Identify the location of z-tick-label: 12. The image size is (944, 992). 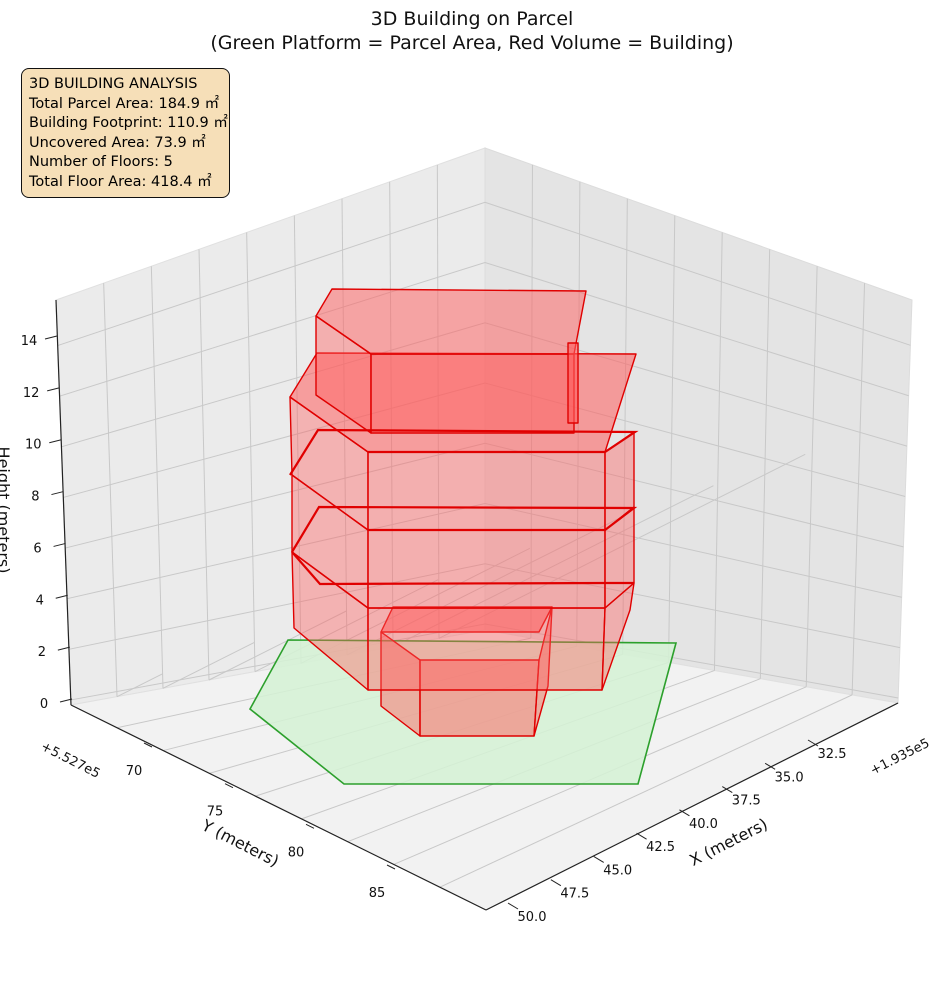
(31, 393).